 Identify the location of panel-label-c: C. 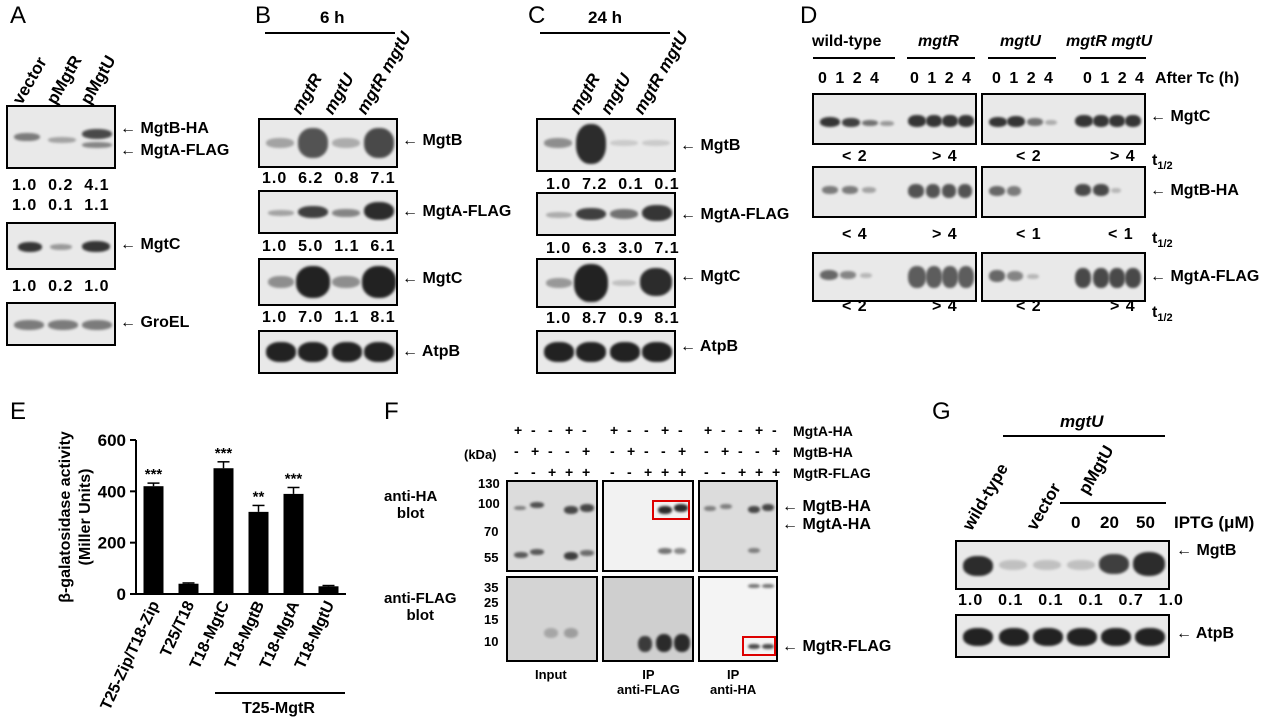
(537, 15).